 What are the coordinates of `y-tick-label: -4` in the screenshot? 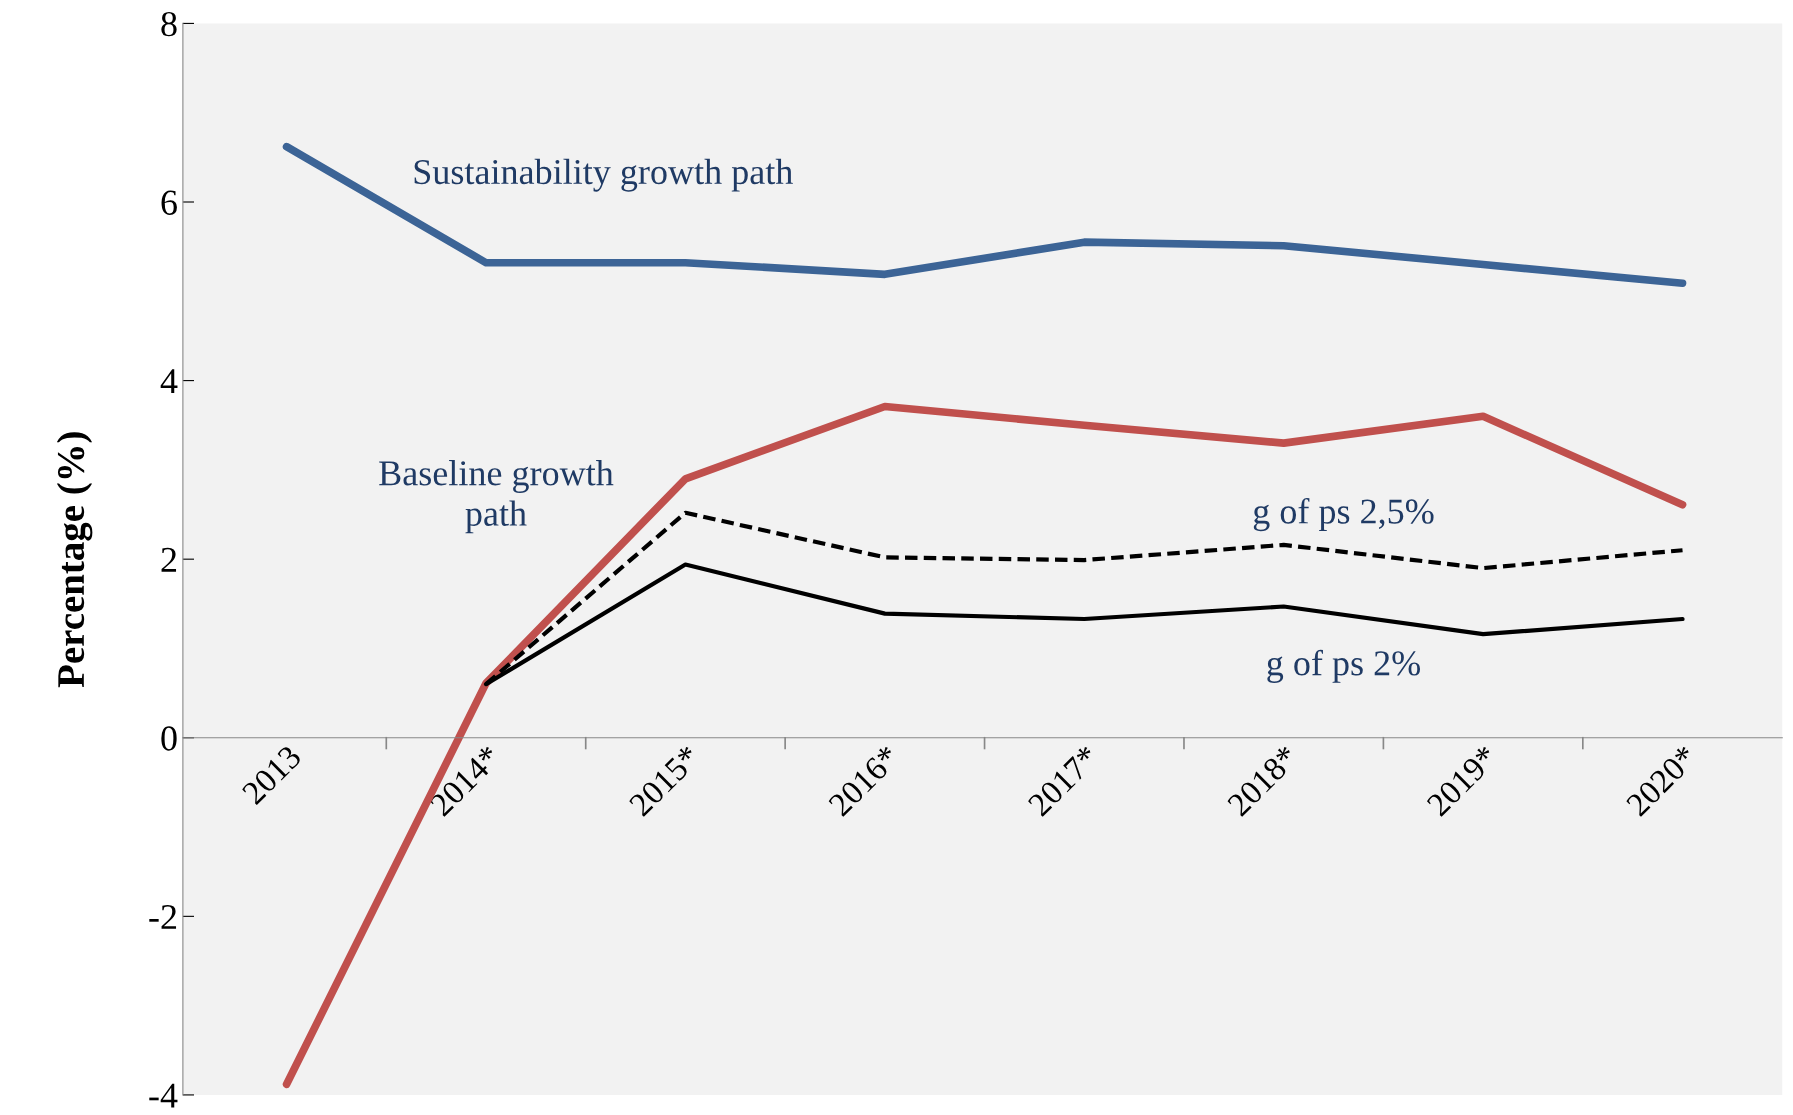 It's located at (163, 1095).